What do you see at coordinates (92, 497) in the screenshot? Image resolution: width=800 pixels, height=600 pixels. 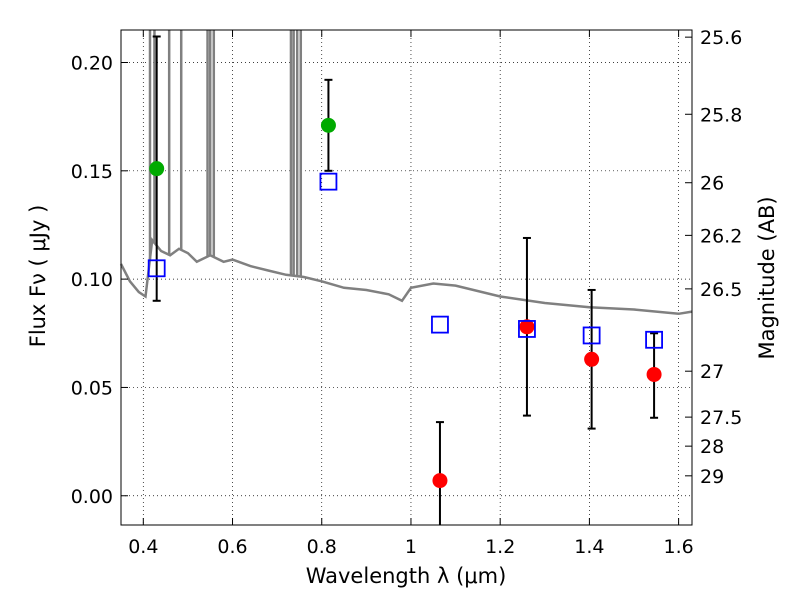 I see `y-tick-label: 0.00` at bounding box center [92, 497].